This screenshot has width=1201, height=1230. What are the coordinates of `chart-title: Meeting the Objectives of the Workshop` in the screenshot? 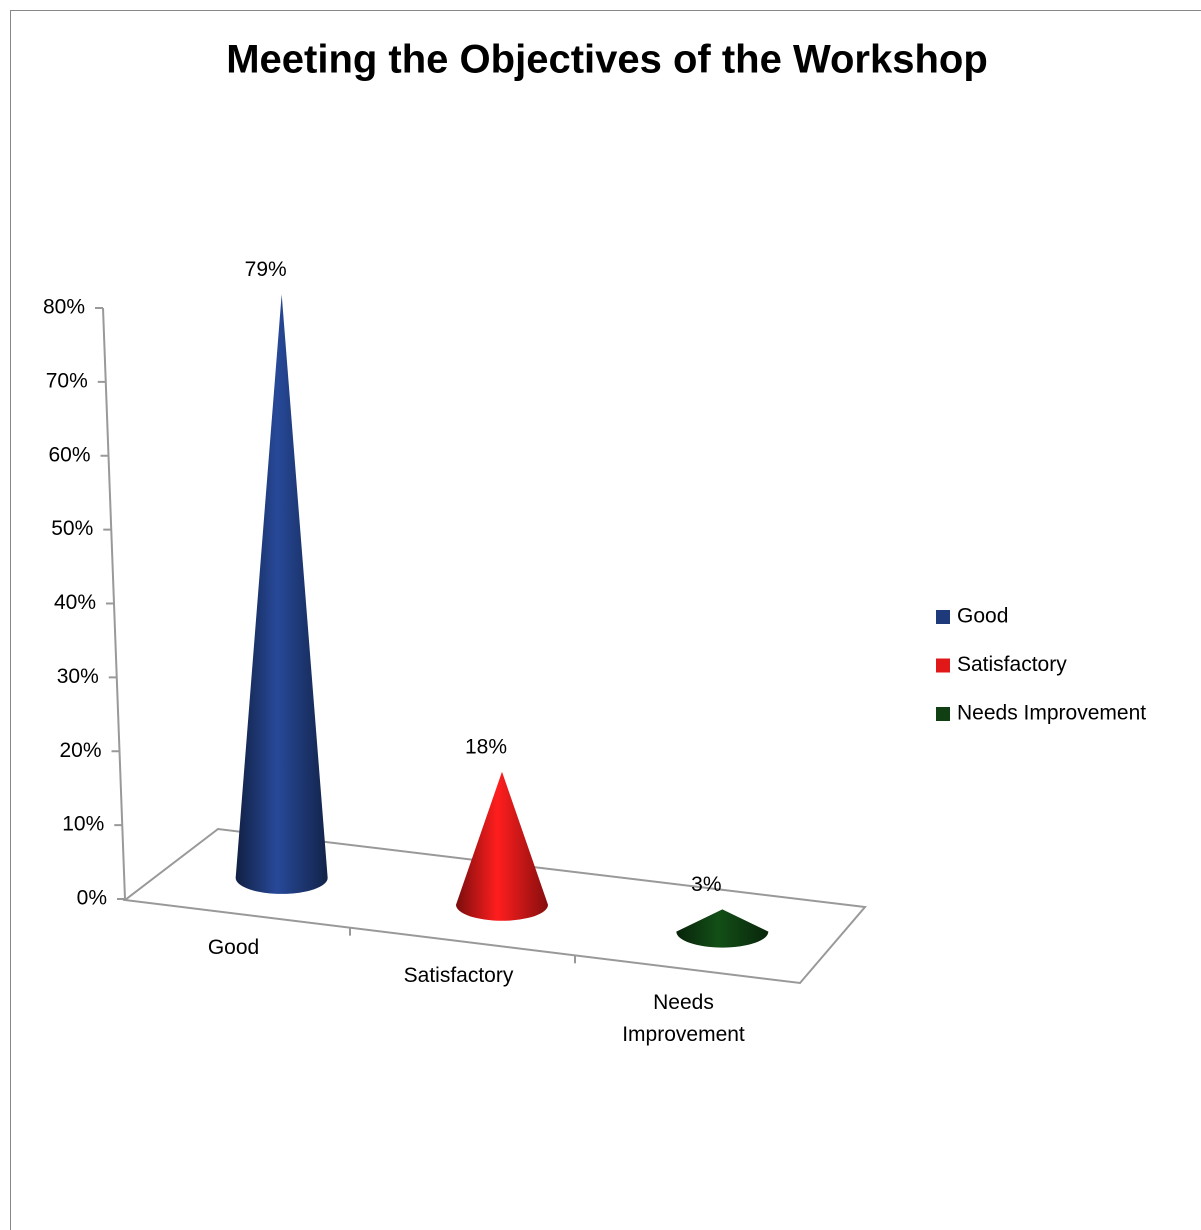 It's located at (607, 60).